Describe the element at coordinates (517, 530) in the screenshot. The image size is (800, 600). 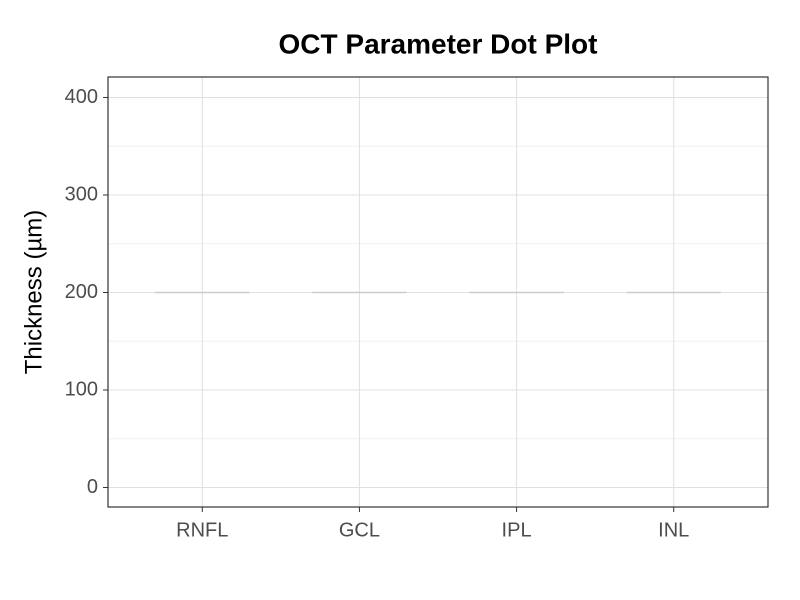
I see `x-tick-label: IPL` at that location.